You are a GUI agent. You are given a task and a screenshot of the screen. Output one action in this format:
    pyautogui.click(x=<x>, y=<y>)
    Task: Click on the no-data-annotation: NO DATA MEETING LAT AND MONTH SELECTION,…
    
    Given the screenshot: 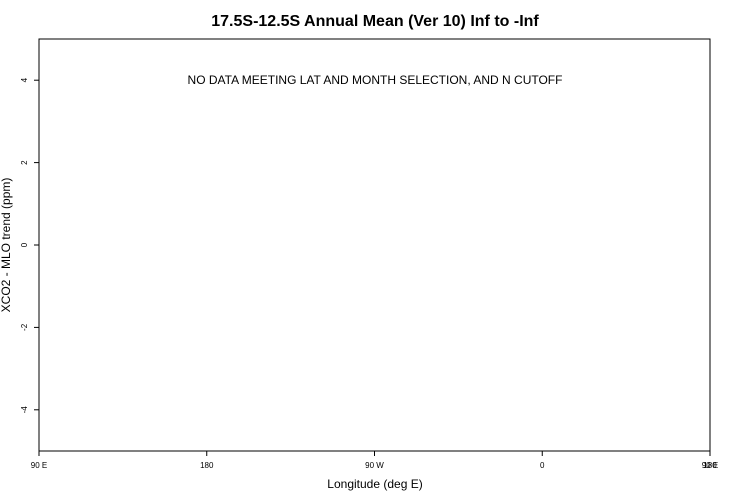 What is the action you would take?
    pyautogui.click(x=375, y=80)
    